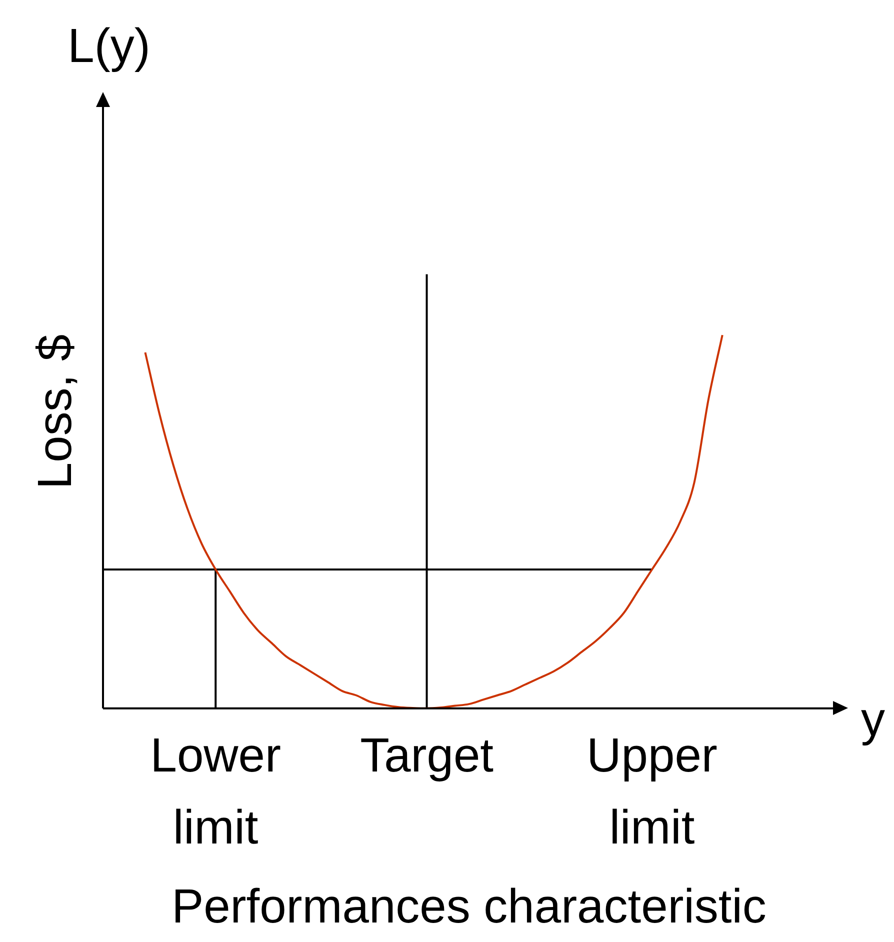 Image resolution: width=894 pixels, height=942 pixels. I want to click on x-axis-title: Performances characteristic, so click(469, 907).